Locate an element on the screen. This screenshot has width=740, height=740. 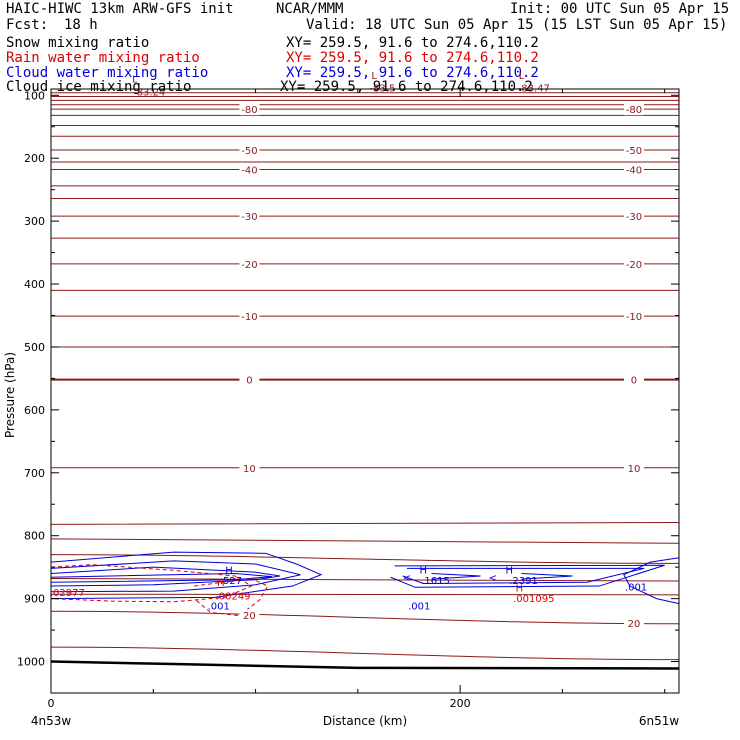
temperature-label-14-0: -30 is located at coordinates (249, 217).